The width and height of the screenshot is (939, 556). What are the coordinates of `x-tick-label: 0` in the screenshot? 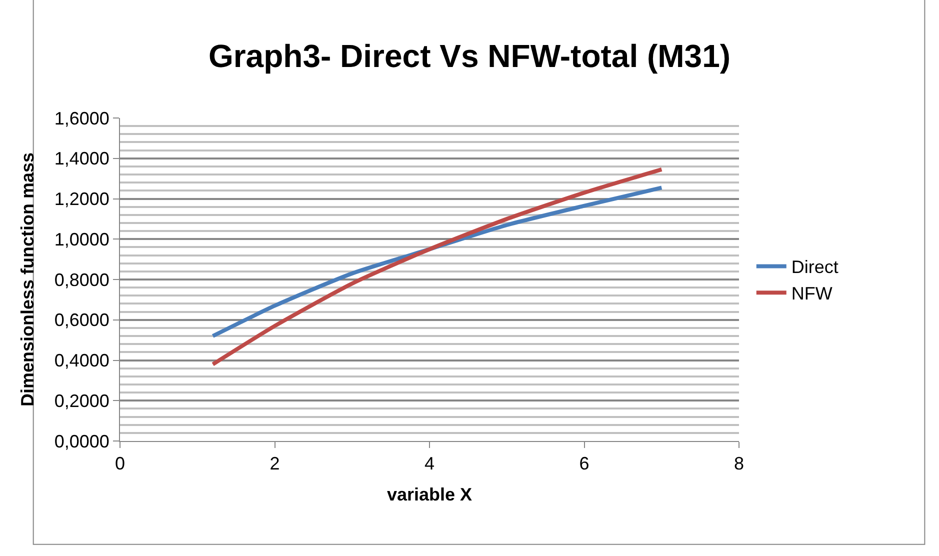 It's located at (120, 464).